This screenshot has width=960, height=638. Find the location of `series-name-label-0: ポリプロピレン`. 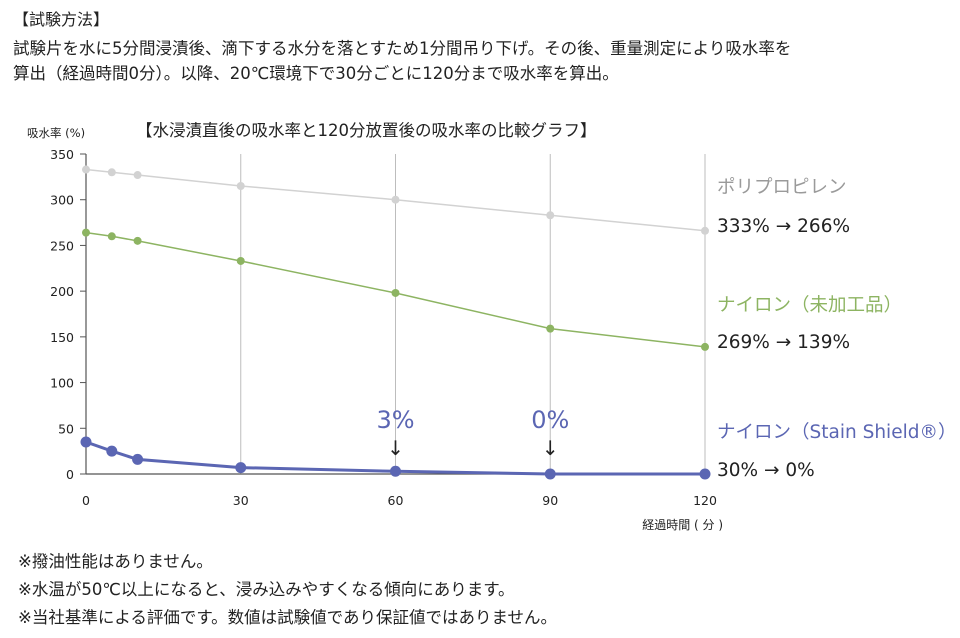

series-name-label-0: ポリプロピレン is located at coordinates (782, 187).